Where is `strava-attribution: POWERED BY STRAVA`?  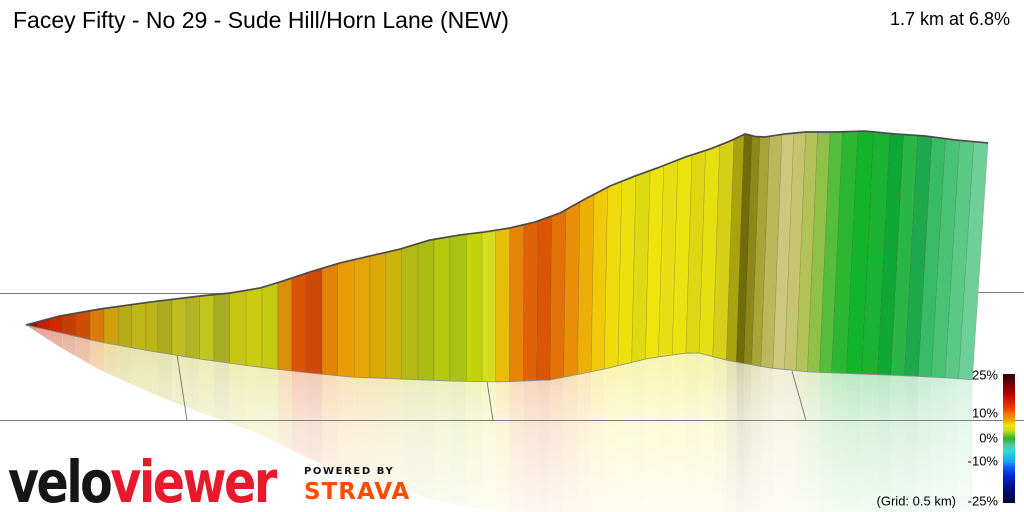
strava-attribution: POWERED BY STRAVA is located at coordinates (357, 485).